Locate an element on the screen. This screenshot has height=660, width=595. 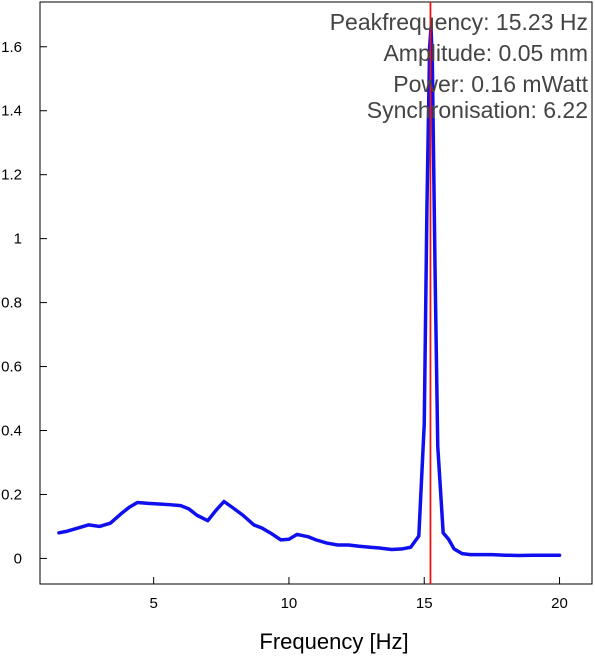
y-tick-label: 1.6 is located at coordinates (11, 47).